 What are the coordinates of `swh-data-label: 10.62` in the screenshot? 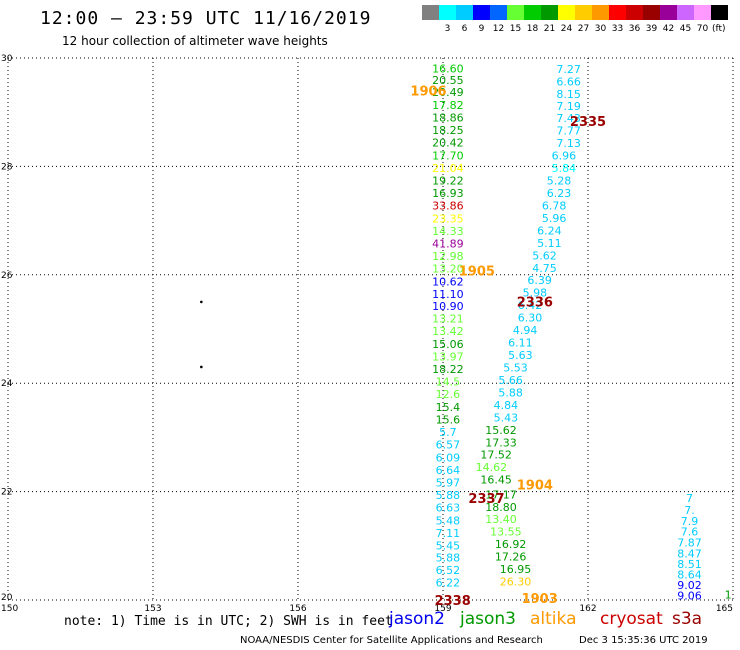 It's located at (448, 281).